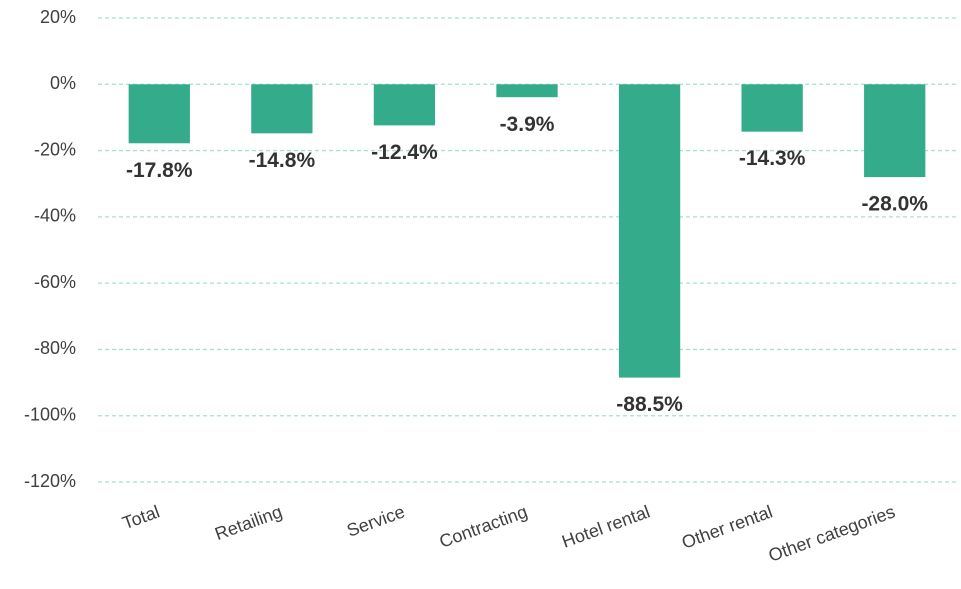 The width and height of the screenshot is (961, 589). What do you see at coordinates (282, 160) in the screenshot?
I see `value-label: -14.8%` at bounding box center [282, 160].